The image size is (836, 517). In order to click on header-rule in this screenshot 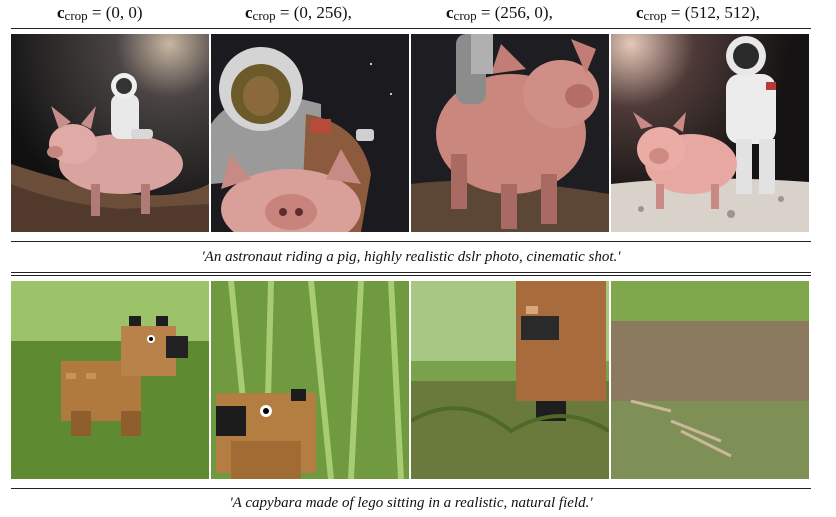, I will do `click(411, 28)`.